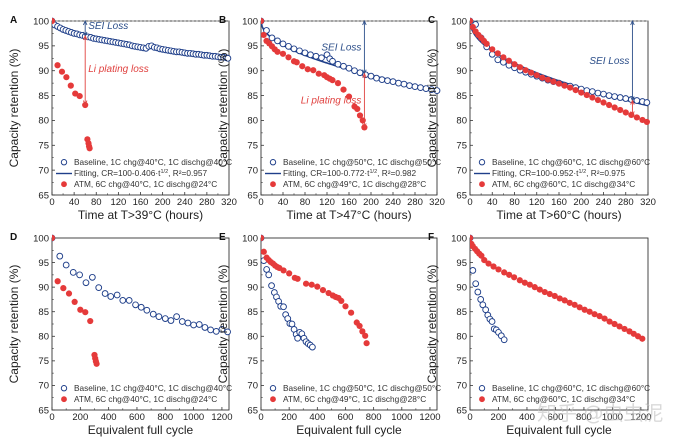 Image resolution: width=682 pixels, height=439 pixels. What do you see at coordinates (252, 263) in the screenshot?
I see `y-tick-label: 95` at bounding box center [252, 263].